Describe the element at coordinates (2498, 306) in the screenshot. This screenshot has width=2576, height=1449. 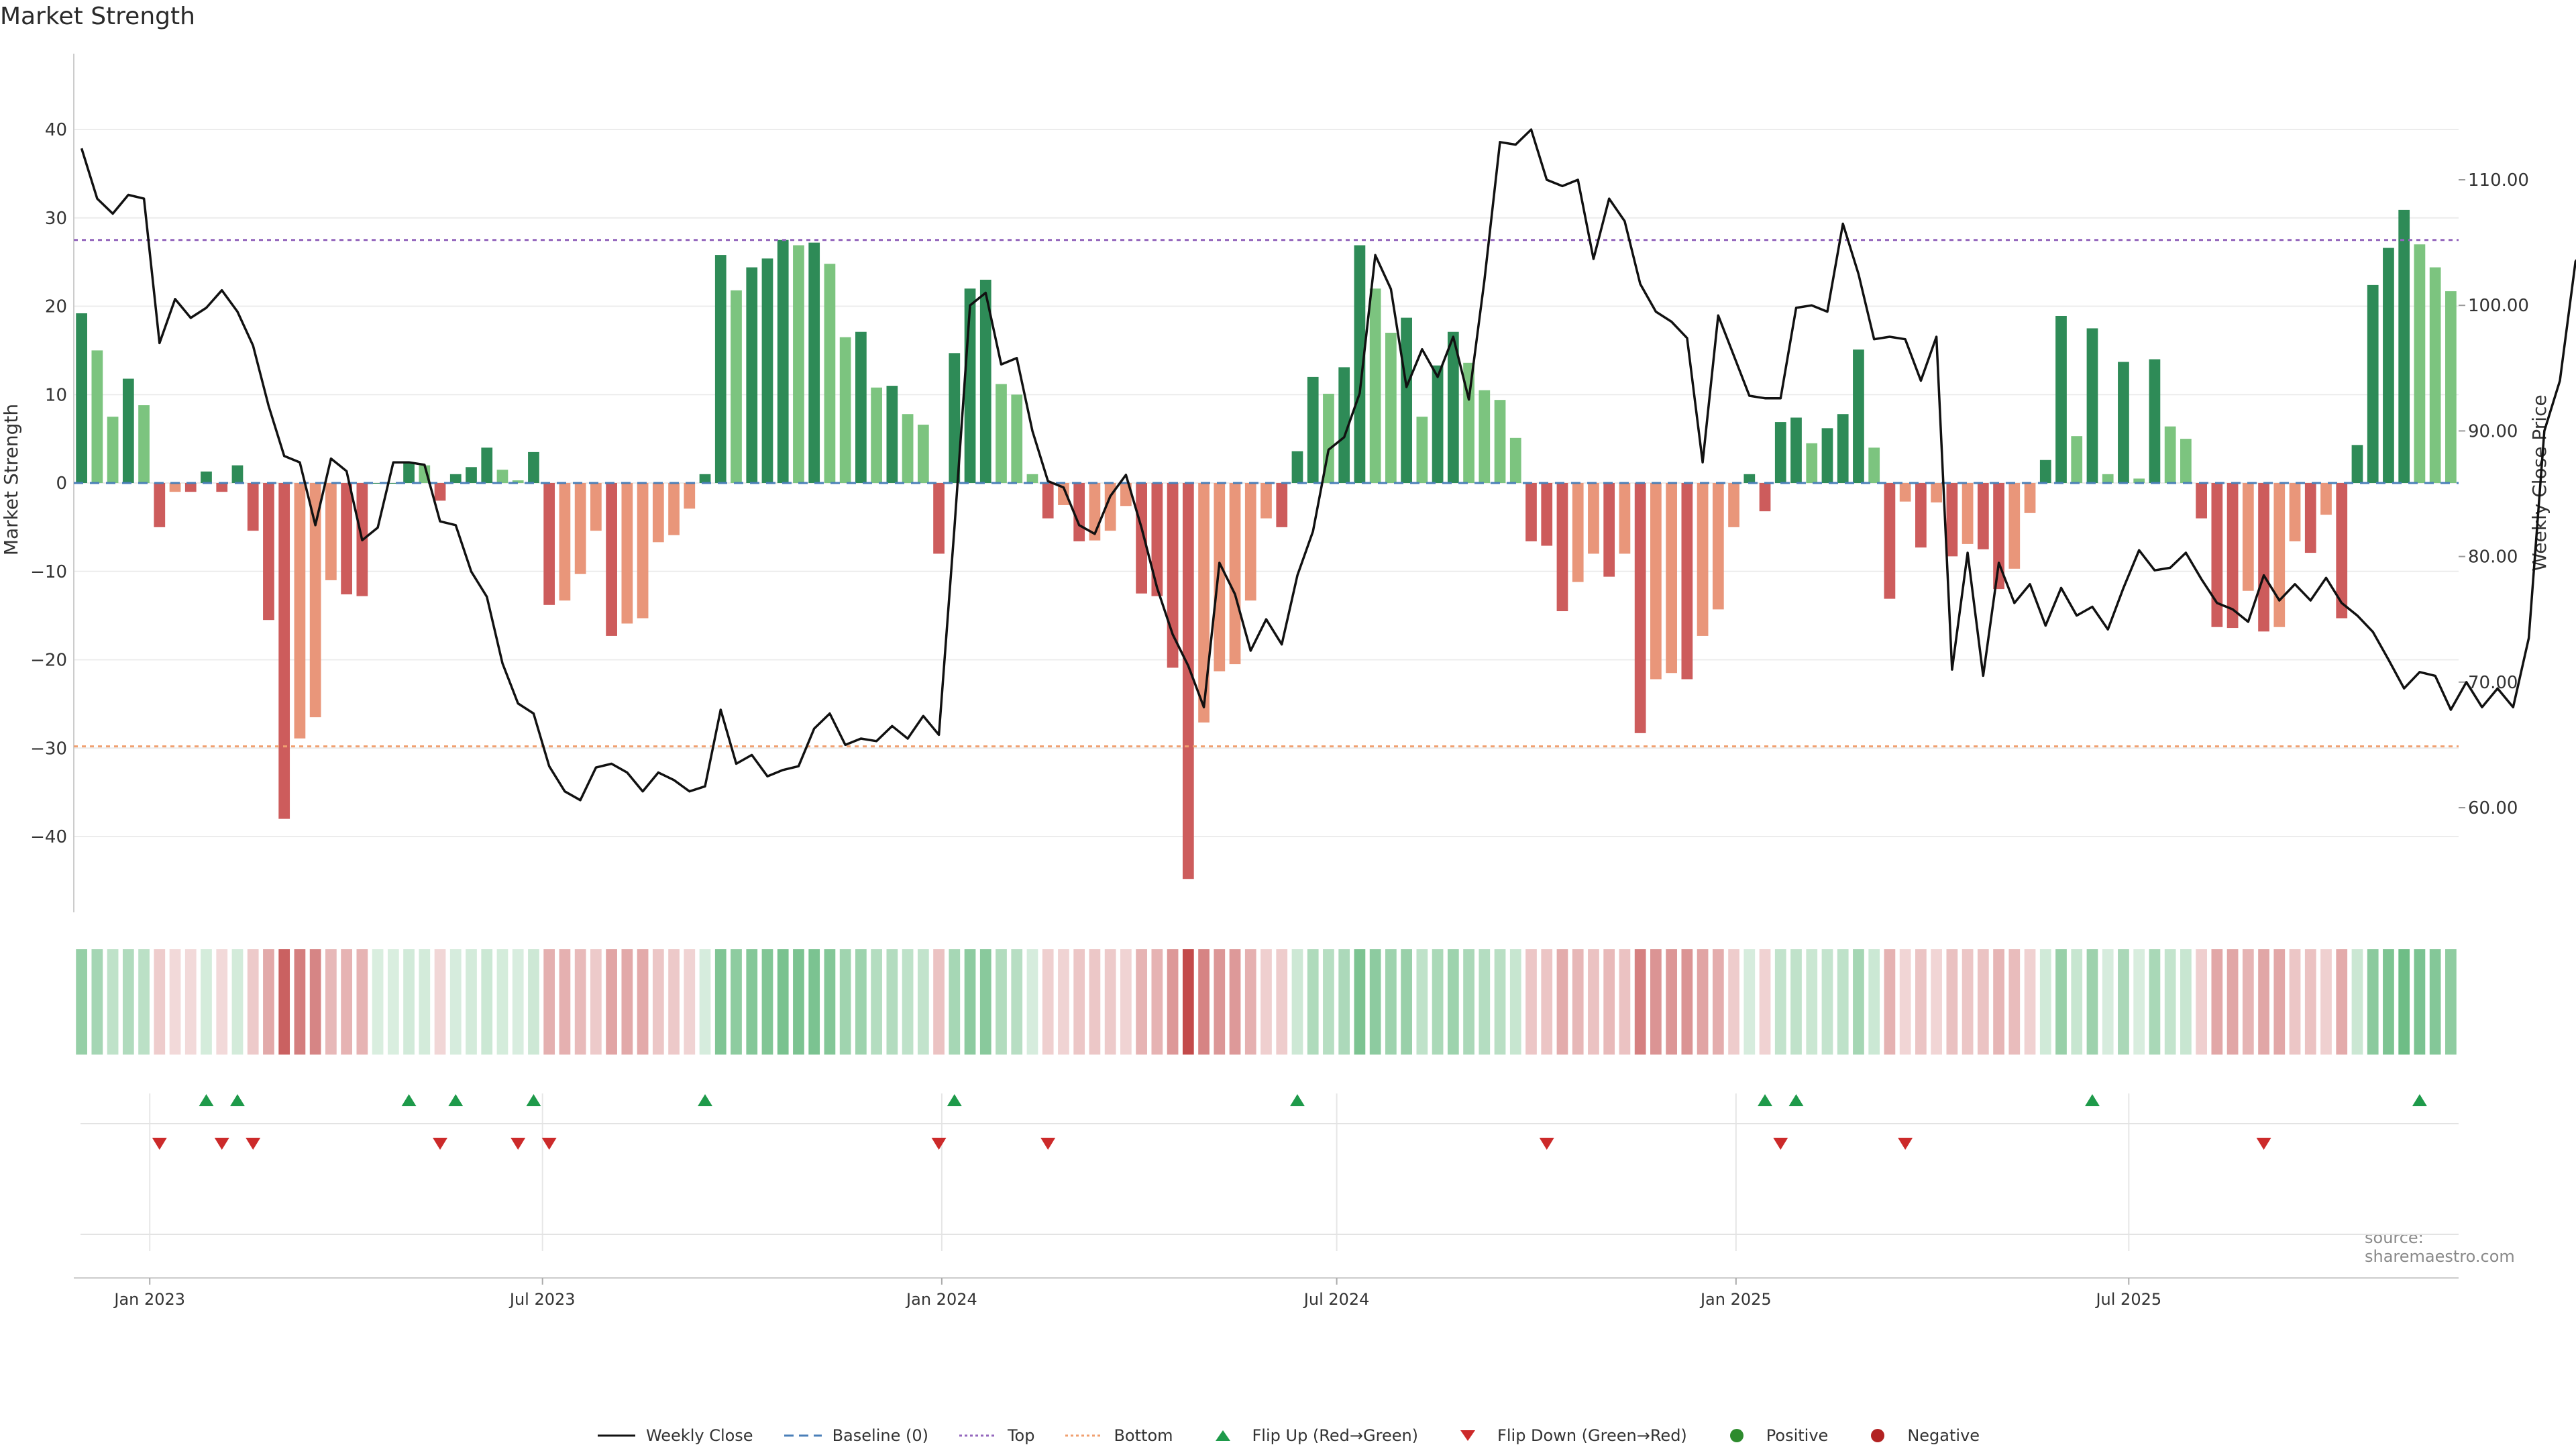
I see `y2-tick-label: 100.00` at that location.